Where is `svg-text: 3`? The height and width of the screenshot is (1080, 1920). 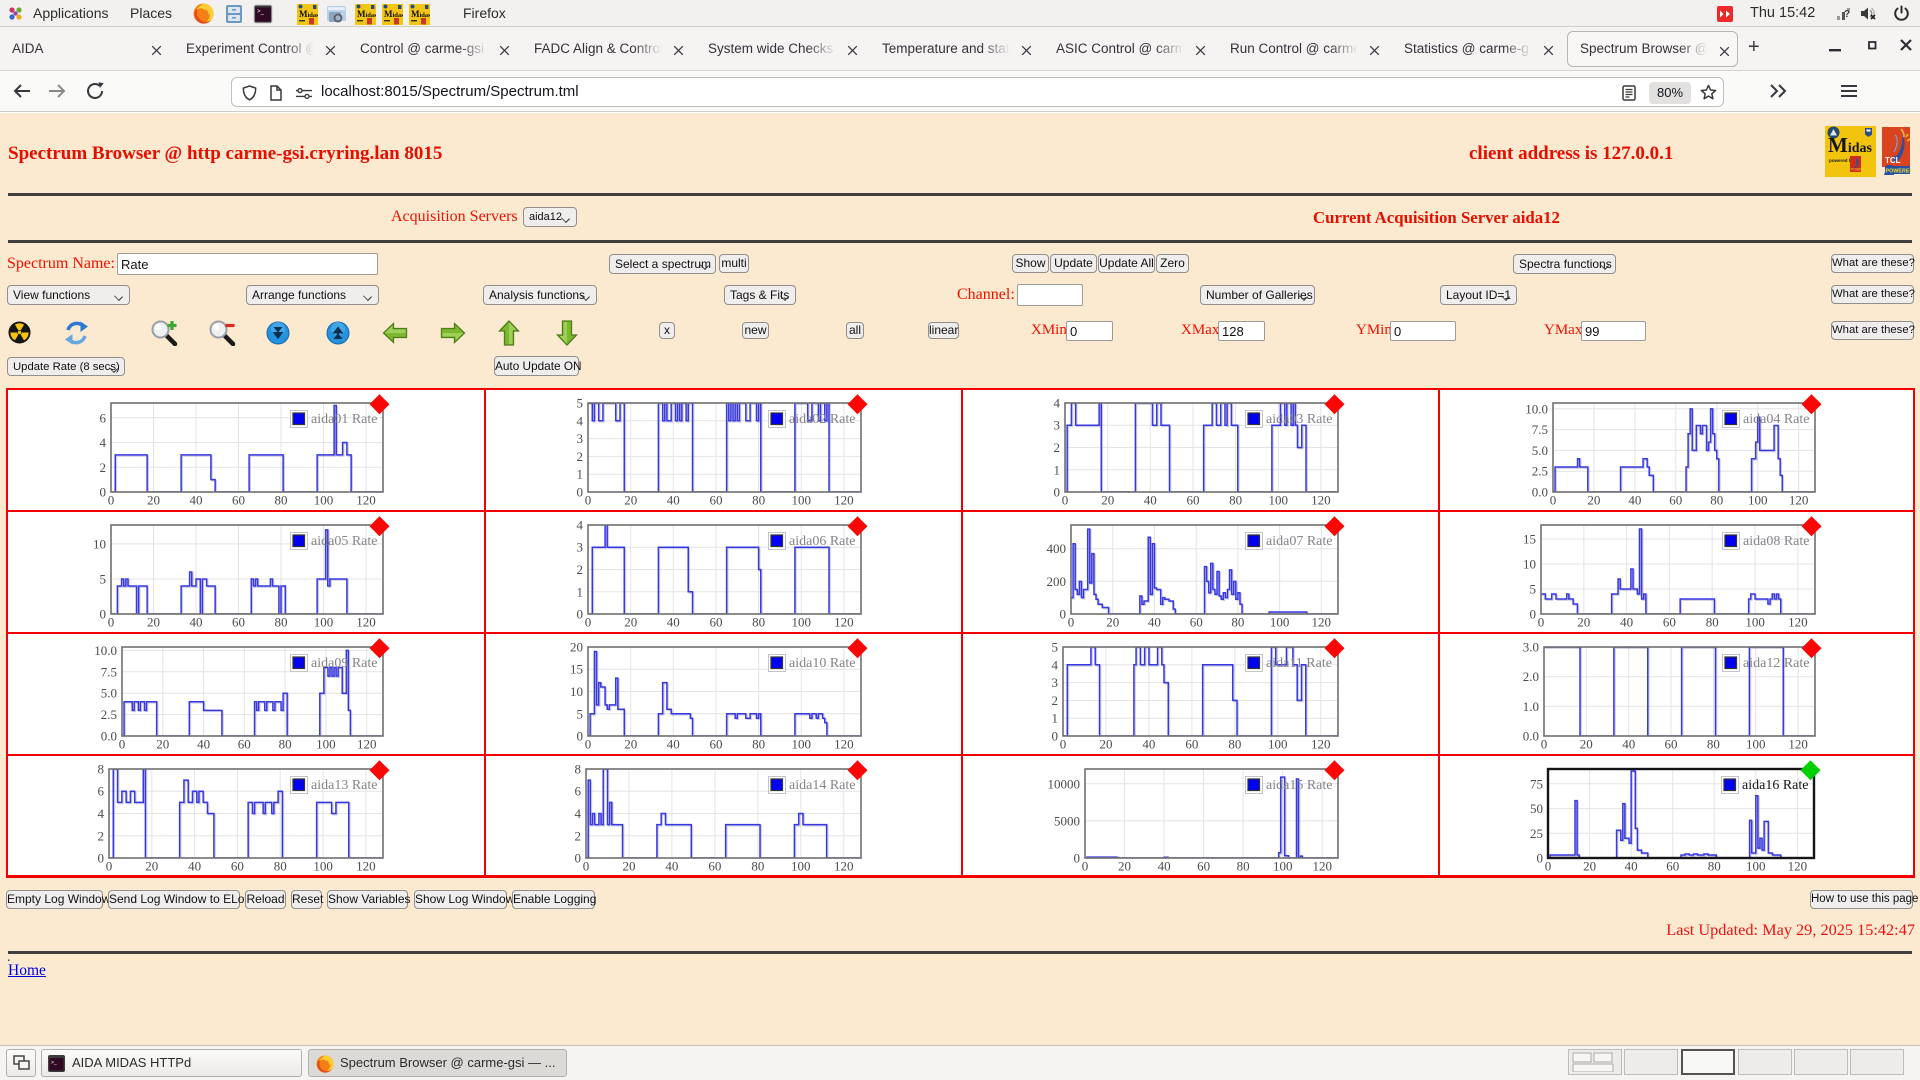 svg-text: 3 is located at coordinates (579, 438).